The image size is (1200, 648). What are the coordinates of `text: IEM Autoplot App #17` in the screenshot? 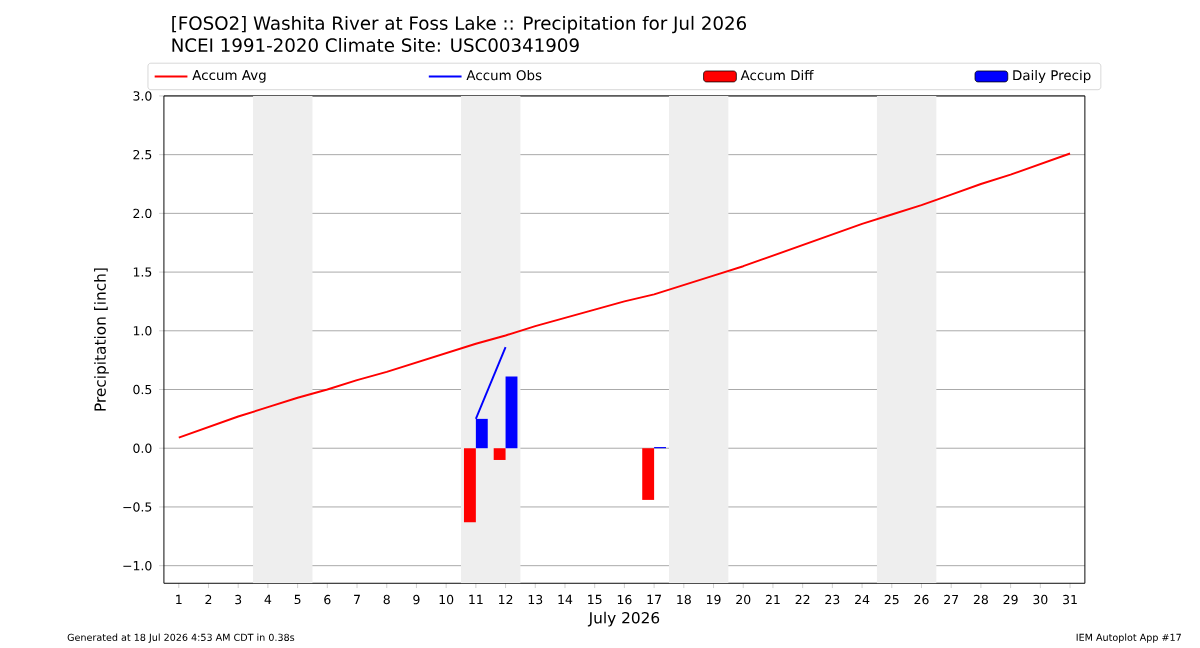 It's located at (1128, 638).